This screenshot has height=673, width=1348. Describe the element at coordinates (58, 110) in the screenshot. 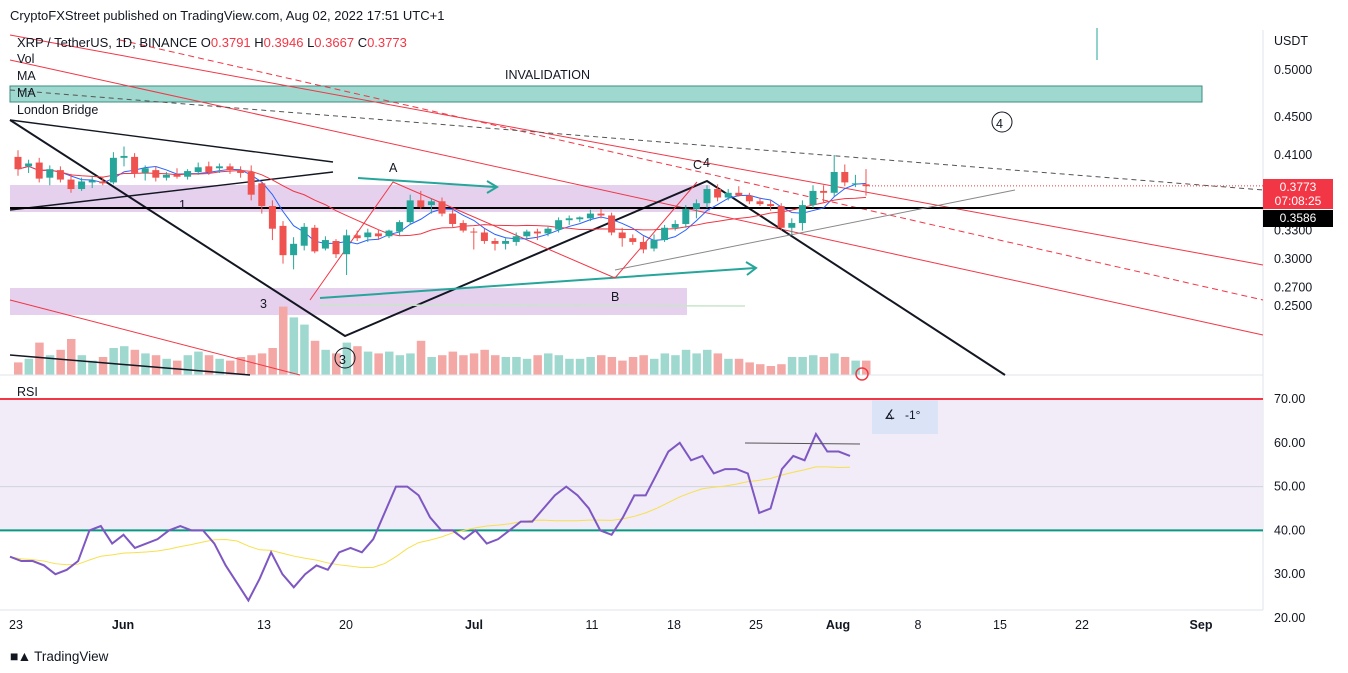

I see `indicator-london-bridge: London Bridge` at that location.